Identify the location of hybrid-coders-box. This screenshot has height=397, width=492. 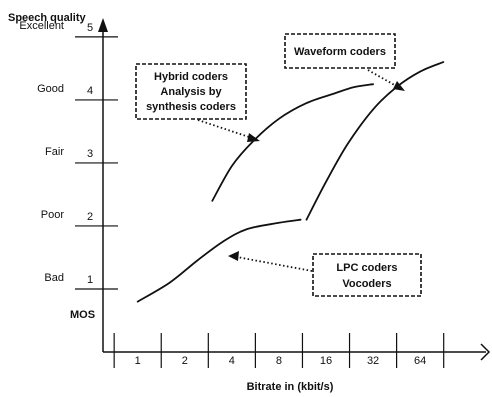
(191, 91).